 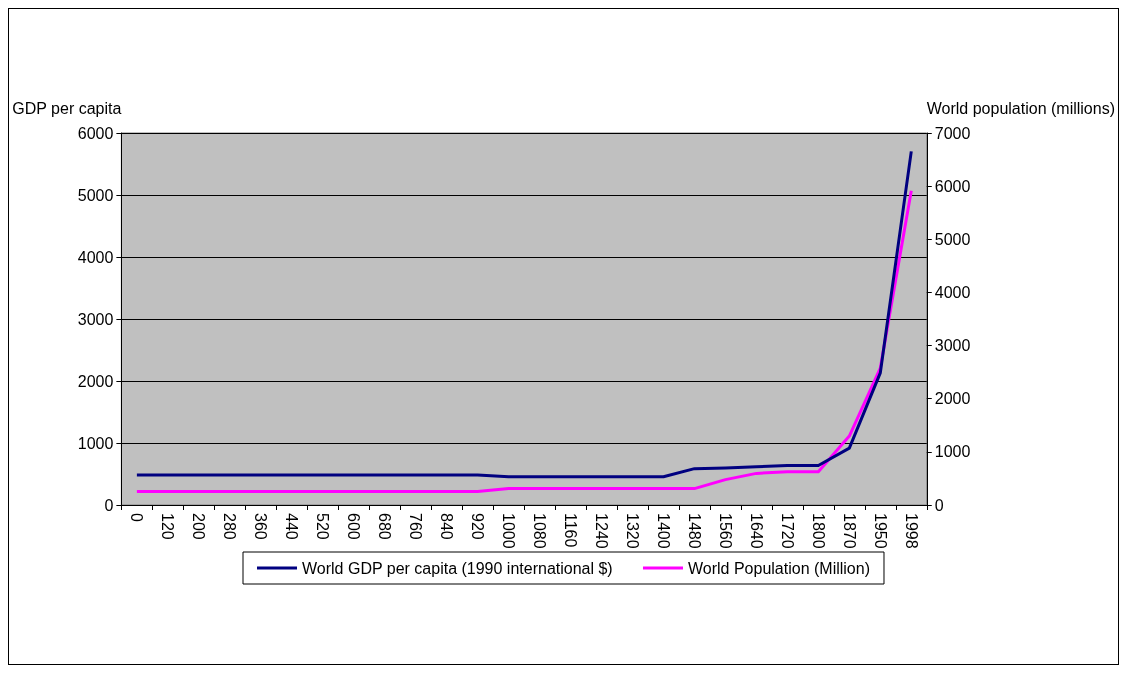 I want to click on x-tick-label: 1240, so click(x=602, y=531).